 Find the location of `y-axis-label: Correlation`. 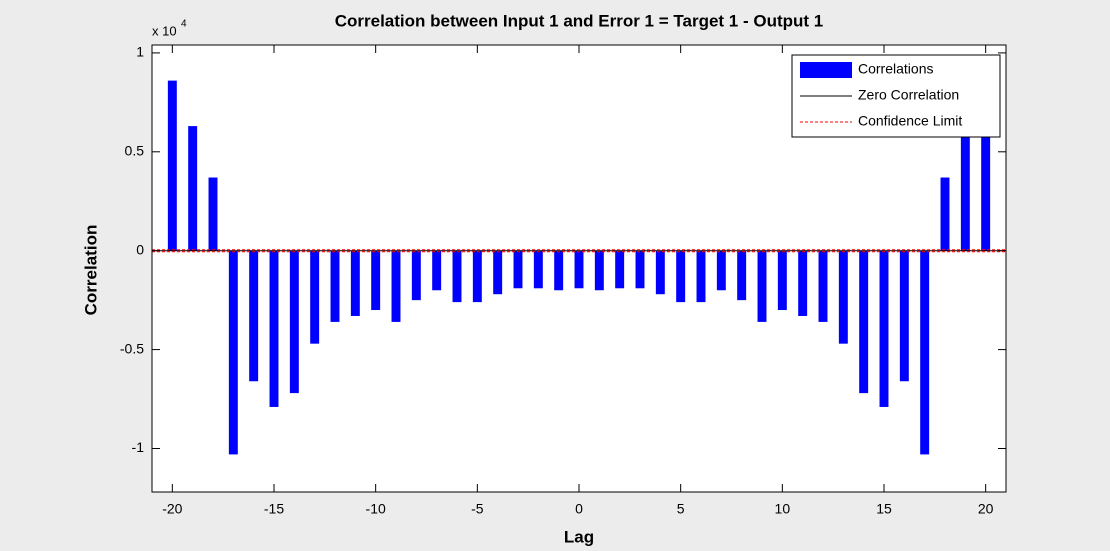

y-axis-label: Correlation is located at coordinates (90, 270).